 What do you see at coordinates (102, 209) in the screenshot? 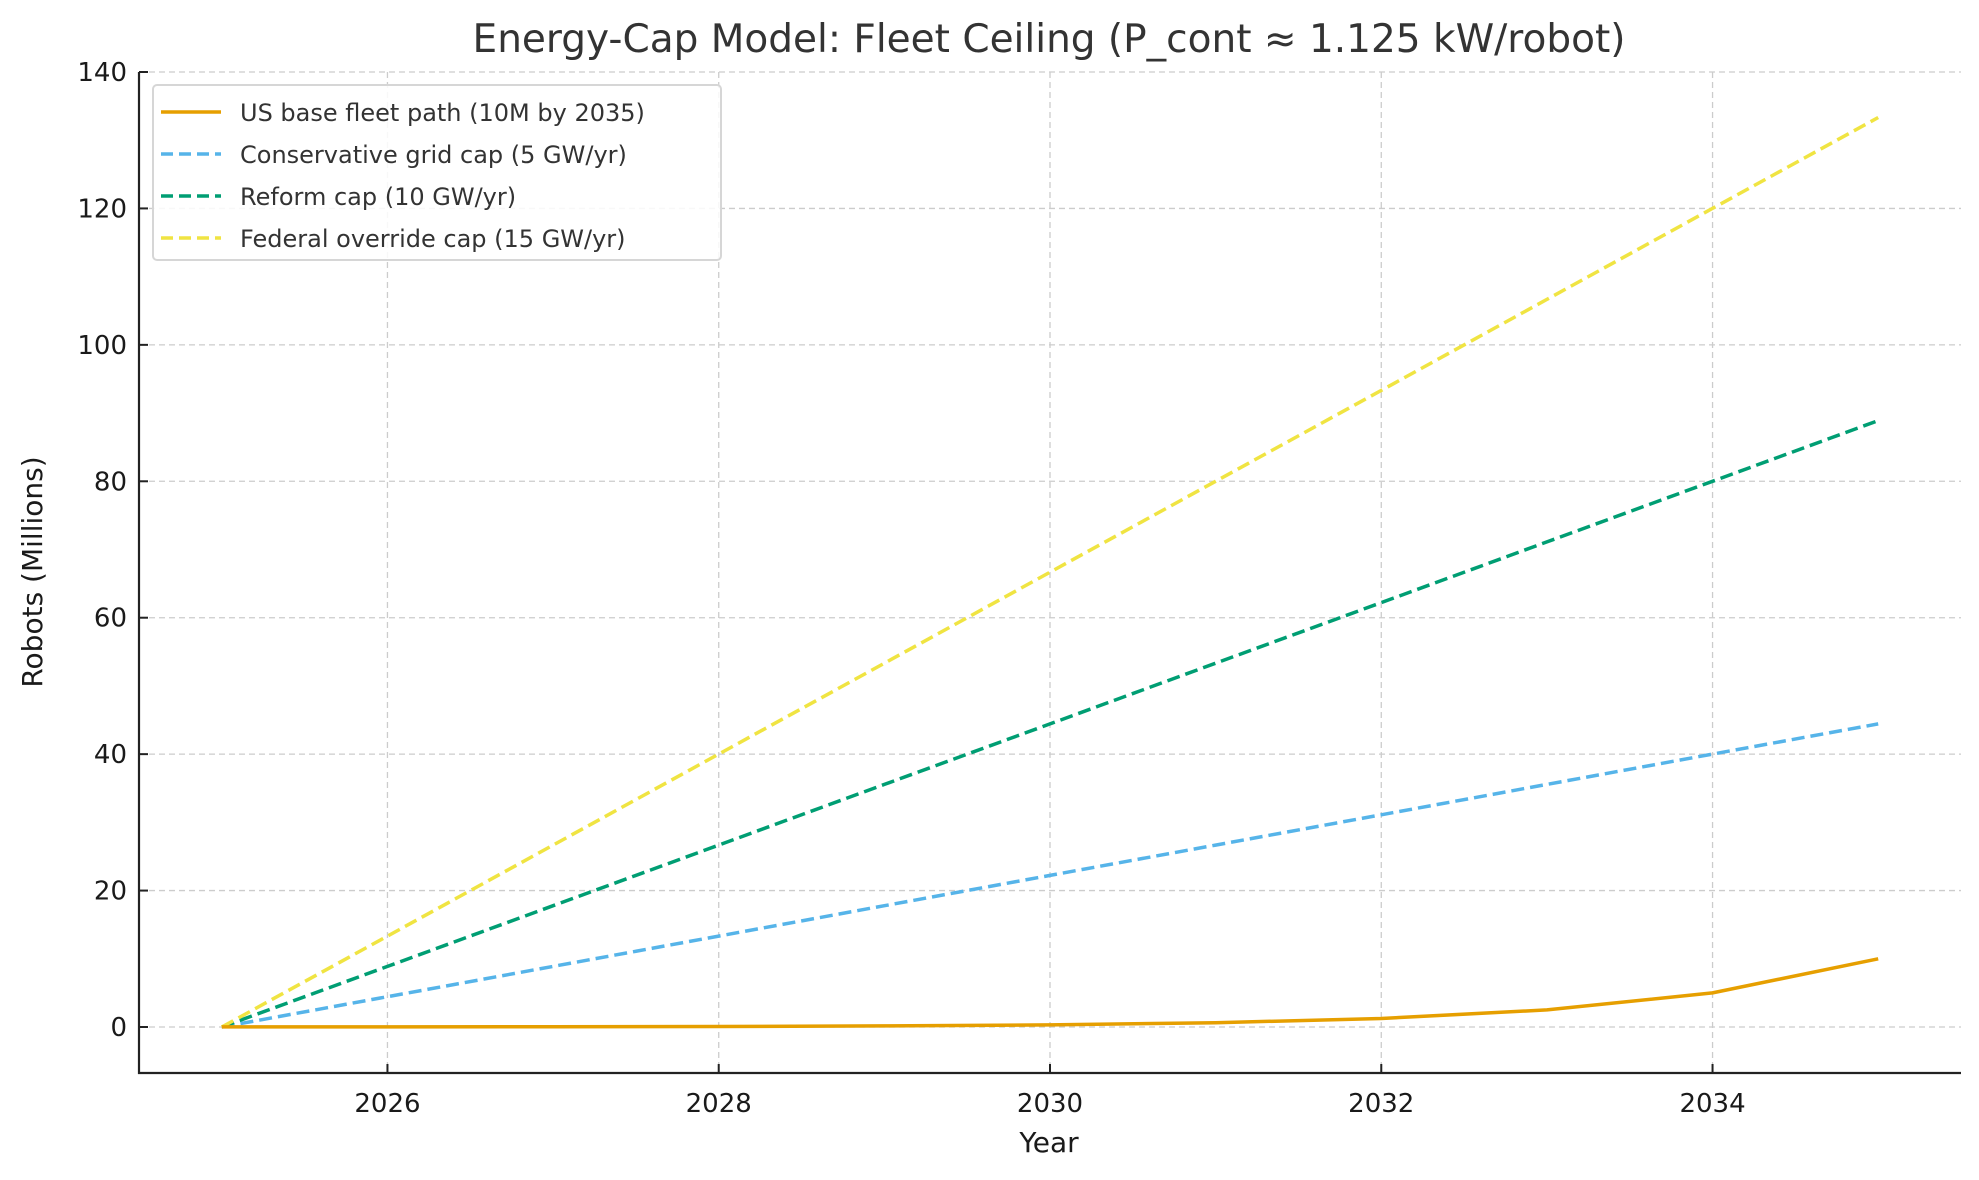
I see `y-tick-label: 120` at bounding box center [102, 209].